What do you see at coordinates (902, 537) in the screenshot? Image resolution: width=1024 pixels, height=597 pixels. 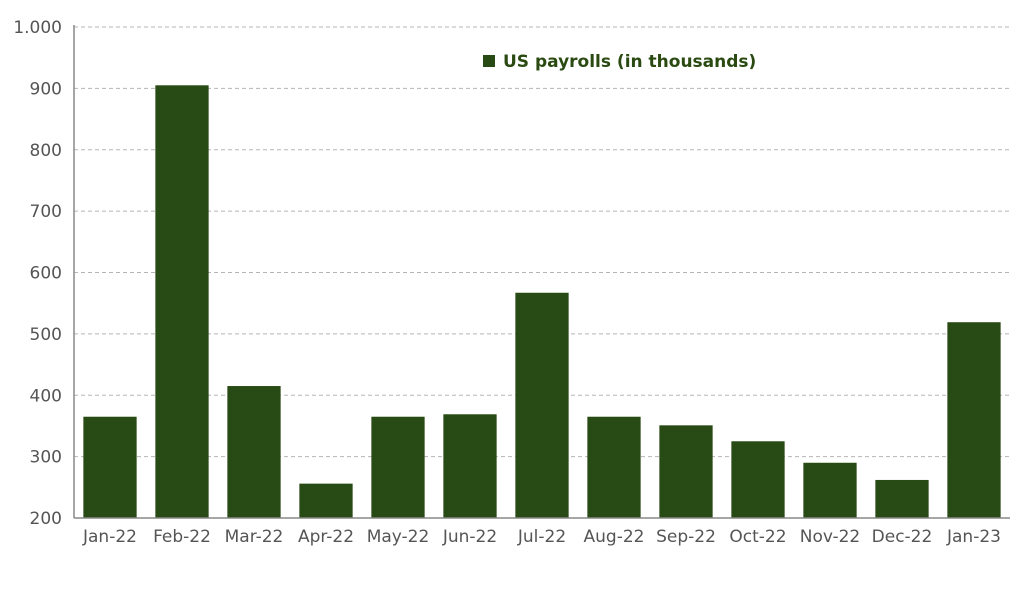 I see `x-tick-label: Dec-22` at bounding box center [902, 537].